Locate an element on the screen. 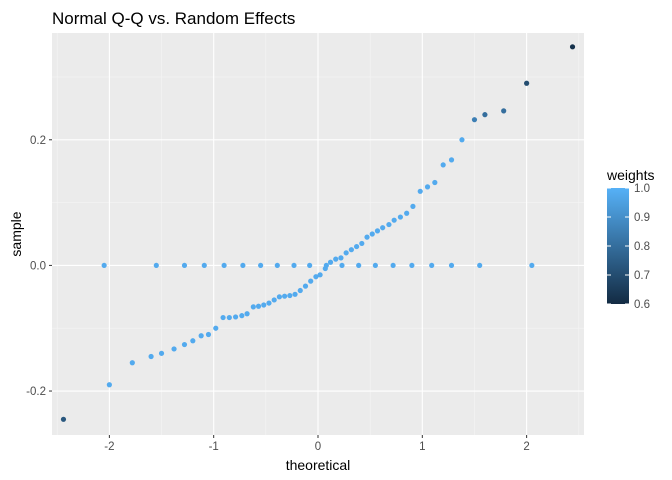 The height and width of the screenshot is (480, 672). legend-label: 0.7 is located at coordinates (642, 276).